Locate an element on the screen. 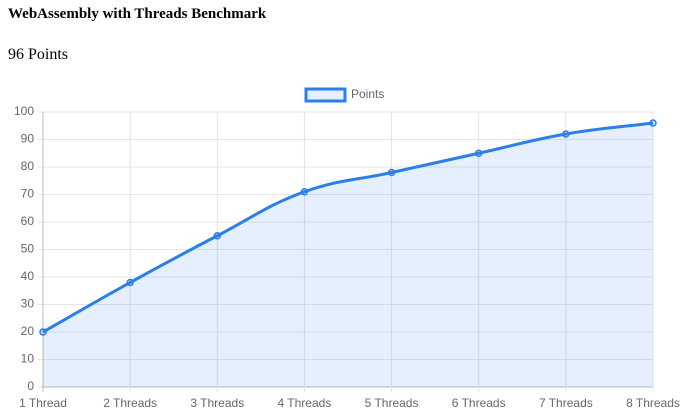 This screenshot has height=417, width=687. x-tick-label: 5 Threads is located at coordinates (392, 403).